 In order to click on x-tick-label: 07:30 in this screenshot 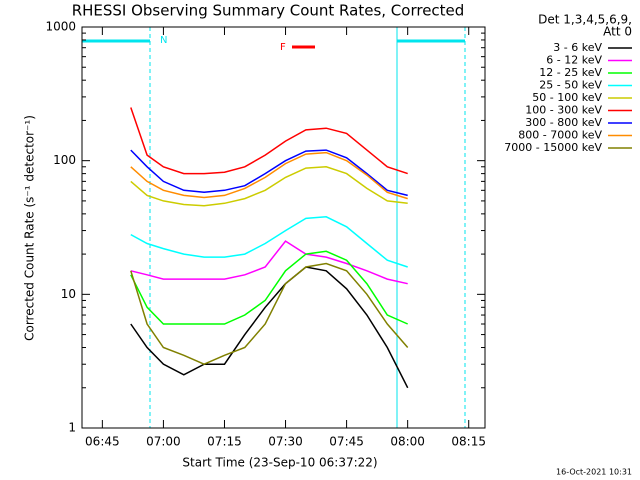, I will do `click(285, 442)`.